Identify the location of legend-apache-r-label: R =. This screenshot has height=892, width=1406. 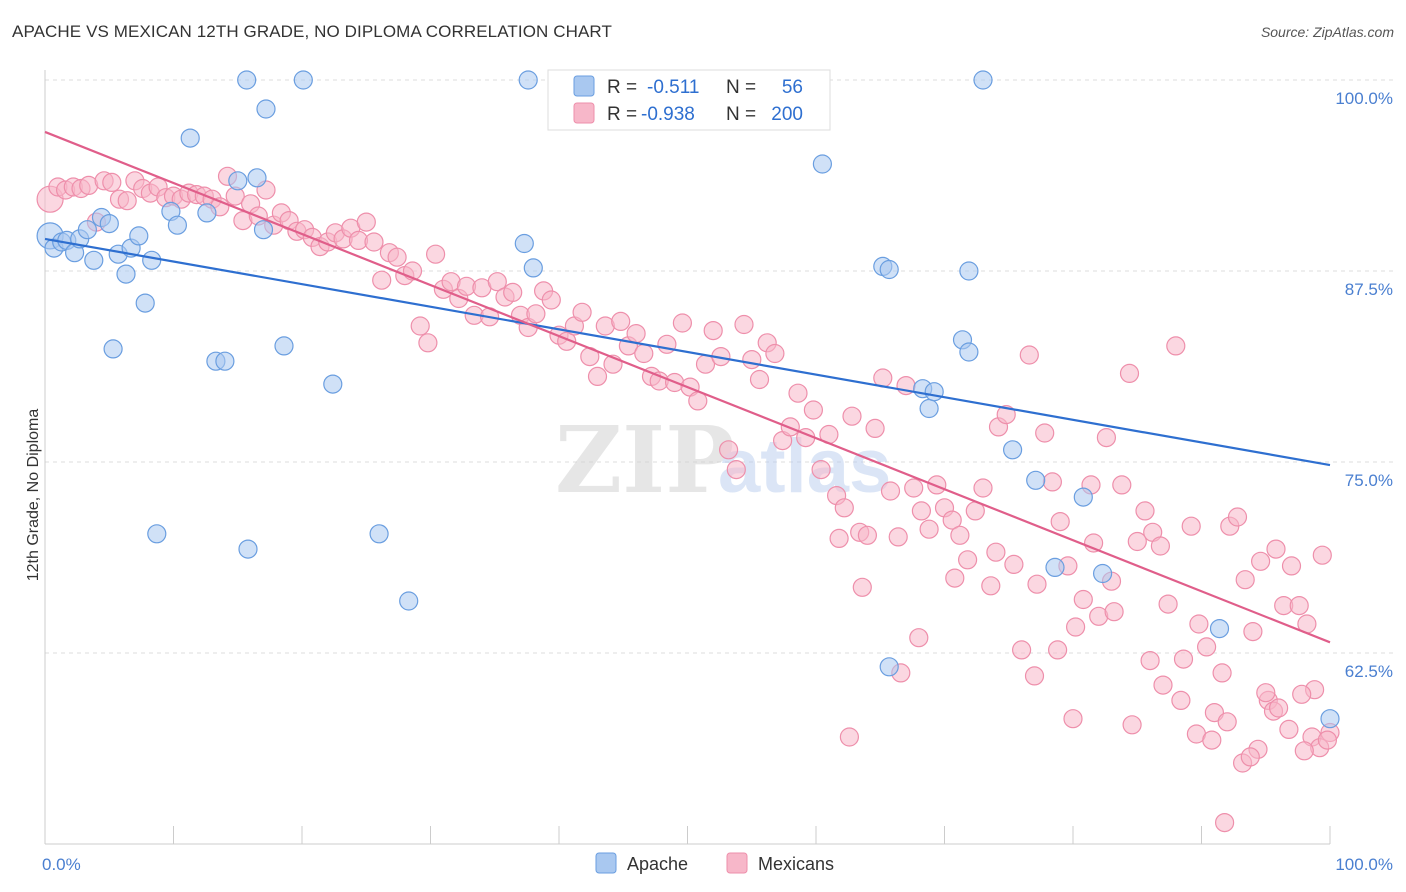
(622, 87).